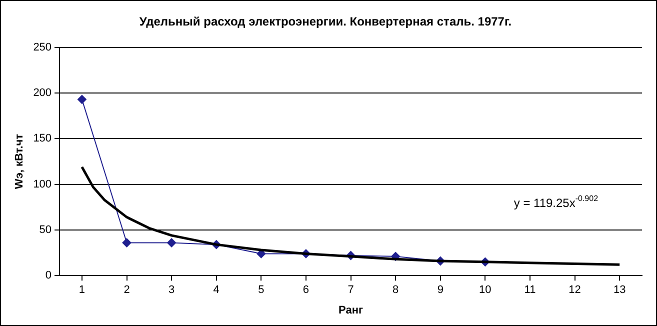  I want to click on y-tick-label: 150, so click(42, 138).